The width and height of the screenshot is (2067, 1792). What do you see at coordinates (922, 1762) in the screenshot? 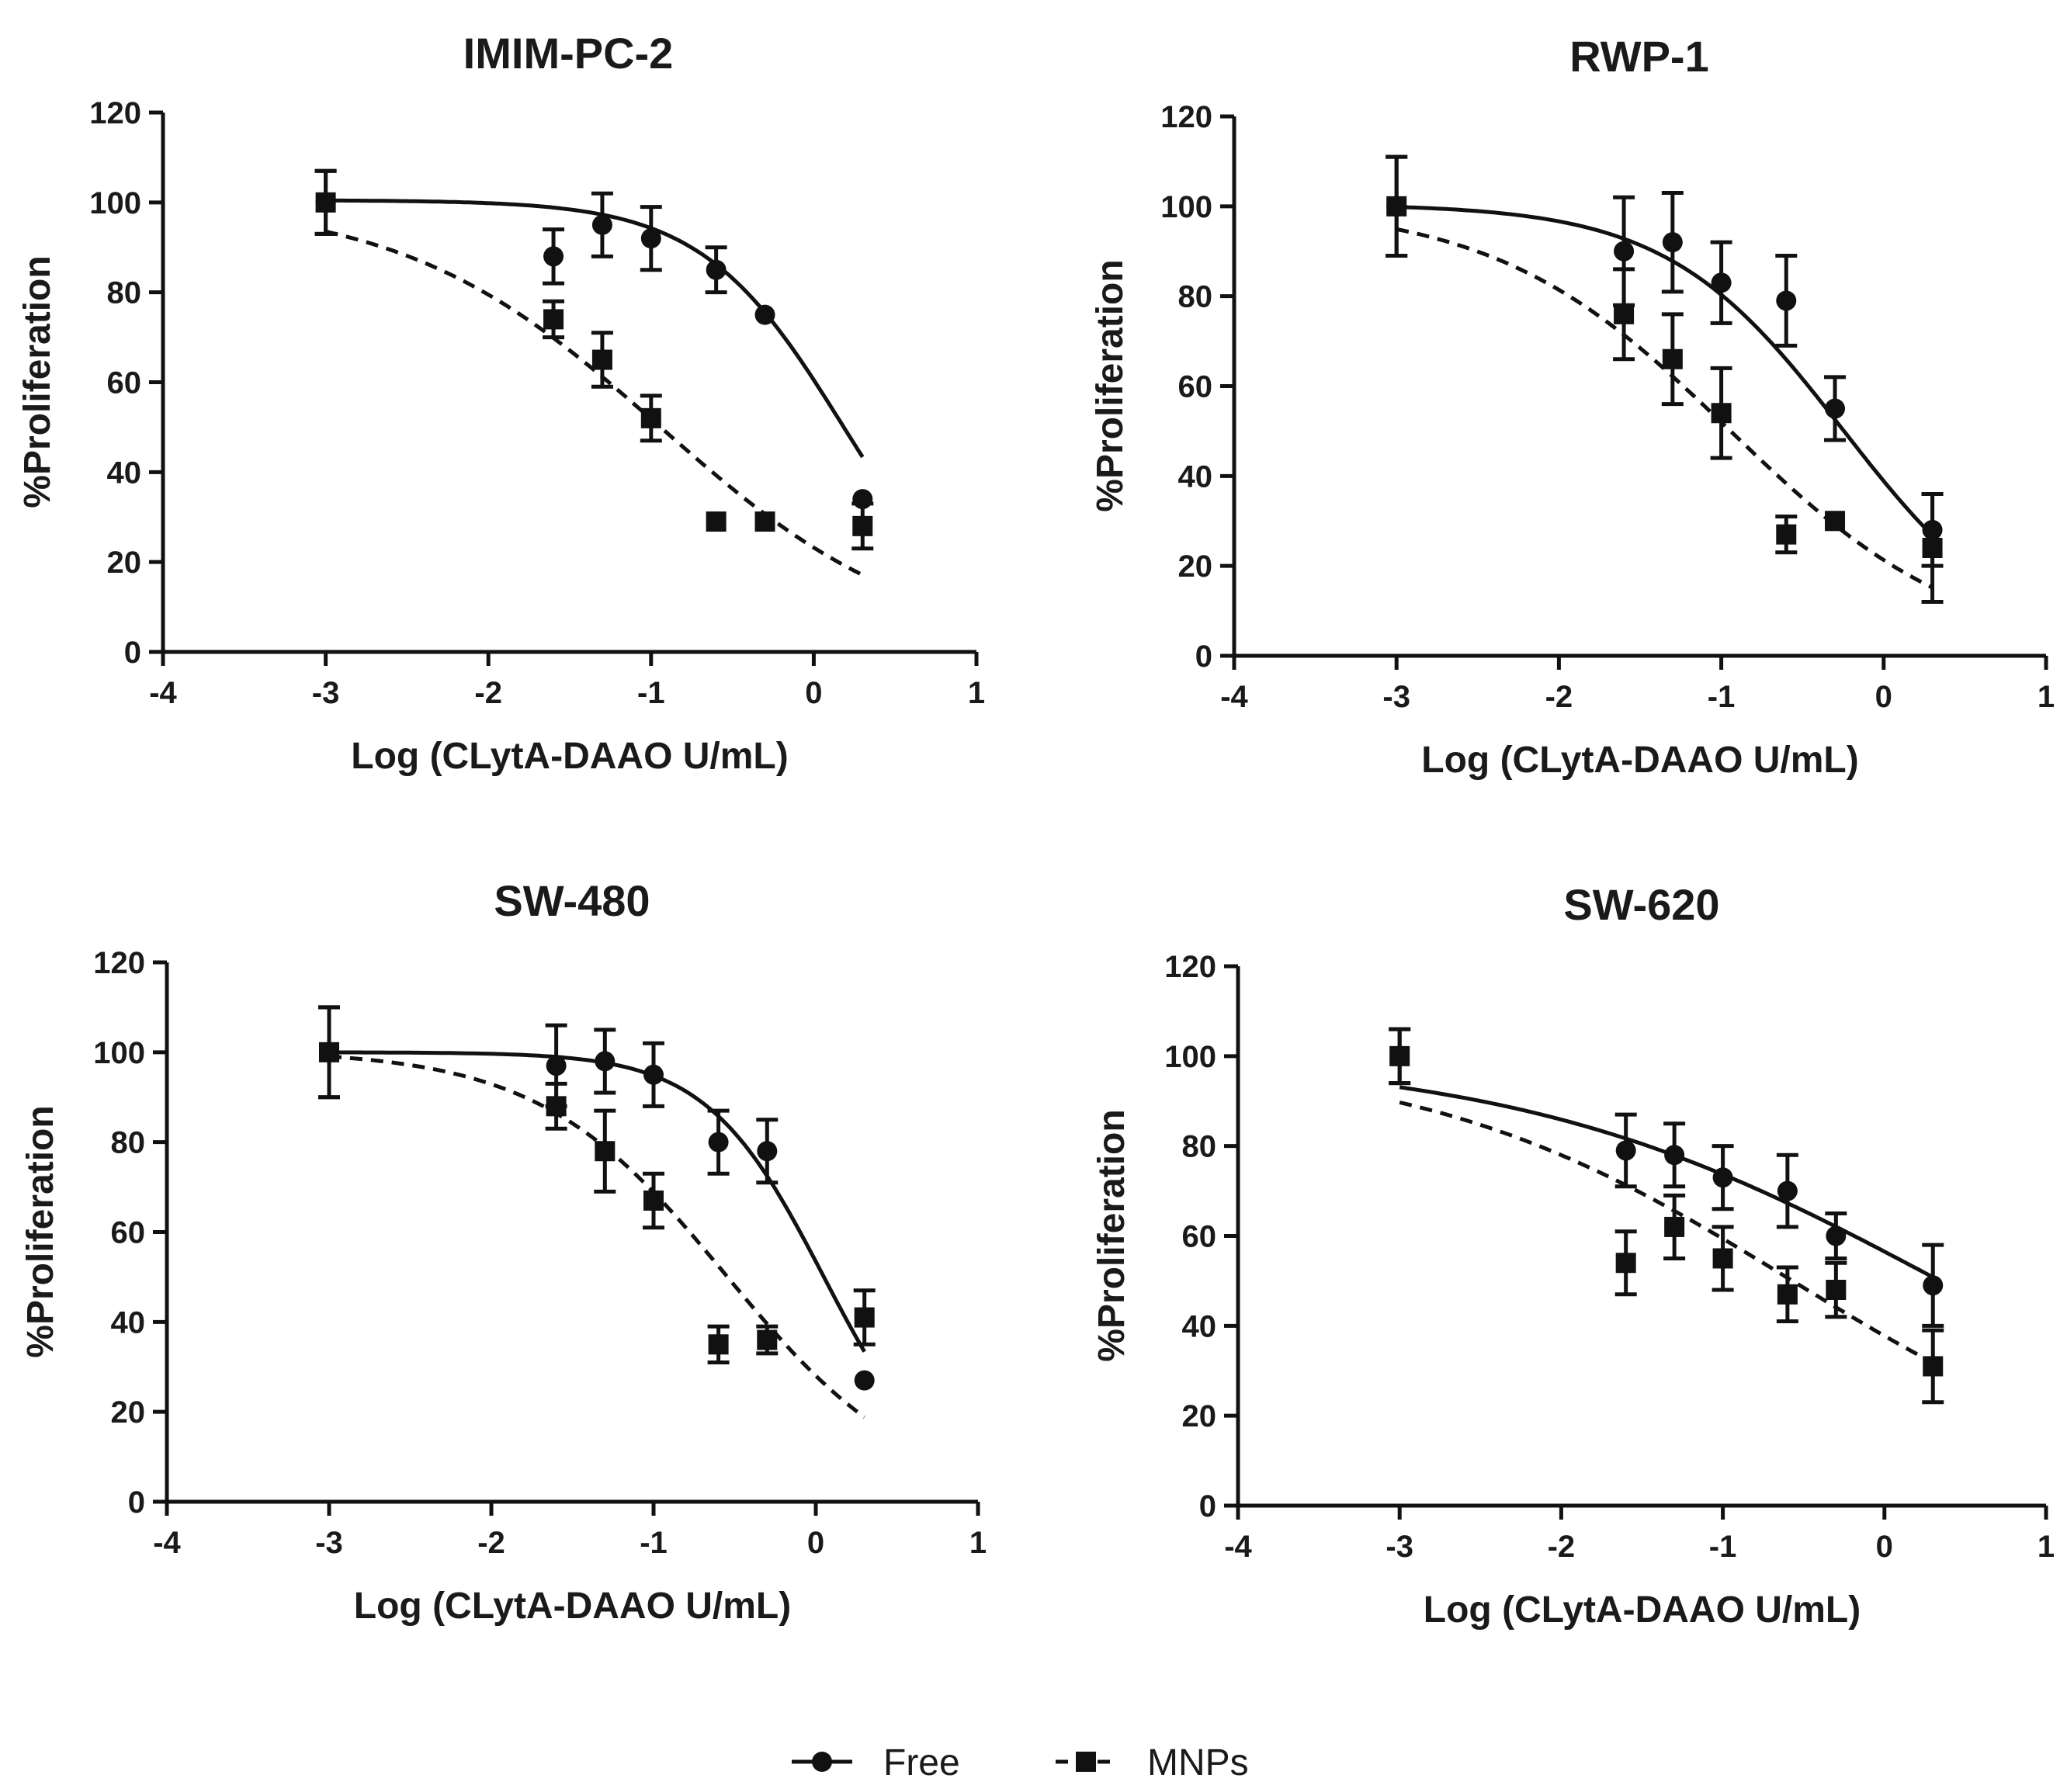
I see `legend-free-label: Free` at bounding box center [922, 1762].